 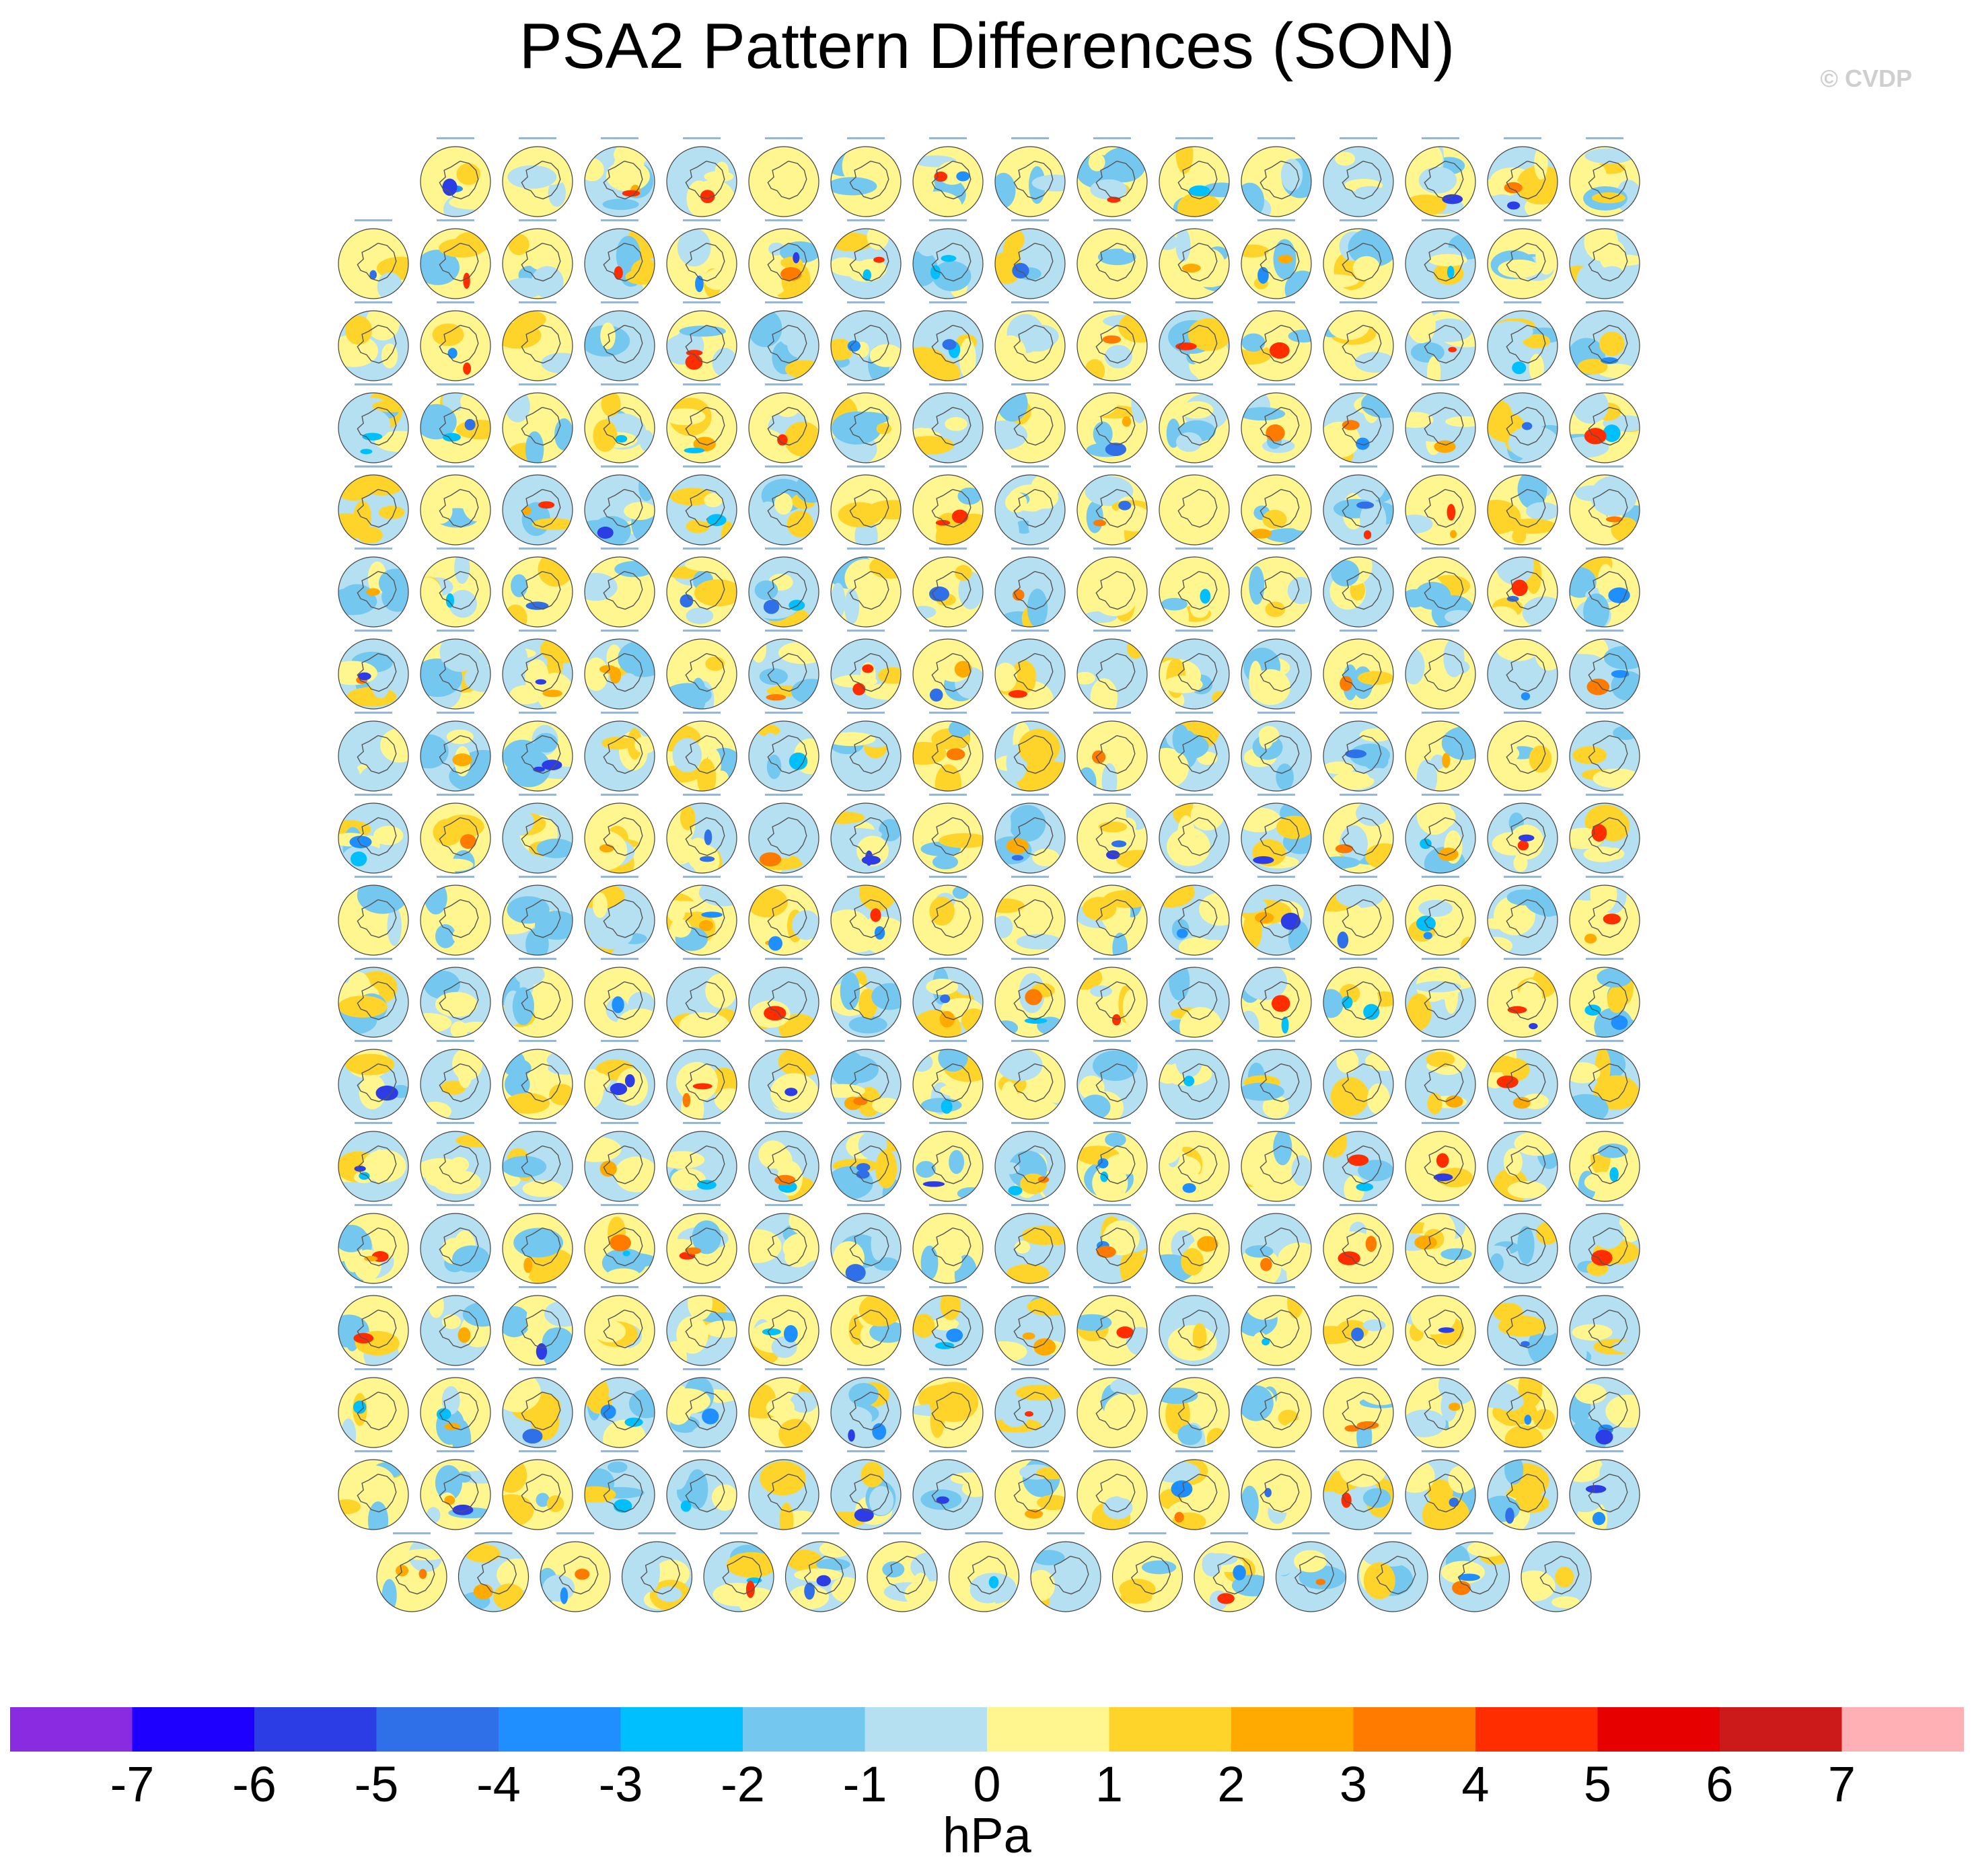 What do you see at coordinates (987, 1784) in the screenshot?
I see `colorbar-tick-labels: -7 -6 -5 -4 -3 -2 -1 0 1 2 3 4 5 6 7` at bounding box center [987, 1784].